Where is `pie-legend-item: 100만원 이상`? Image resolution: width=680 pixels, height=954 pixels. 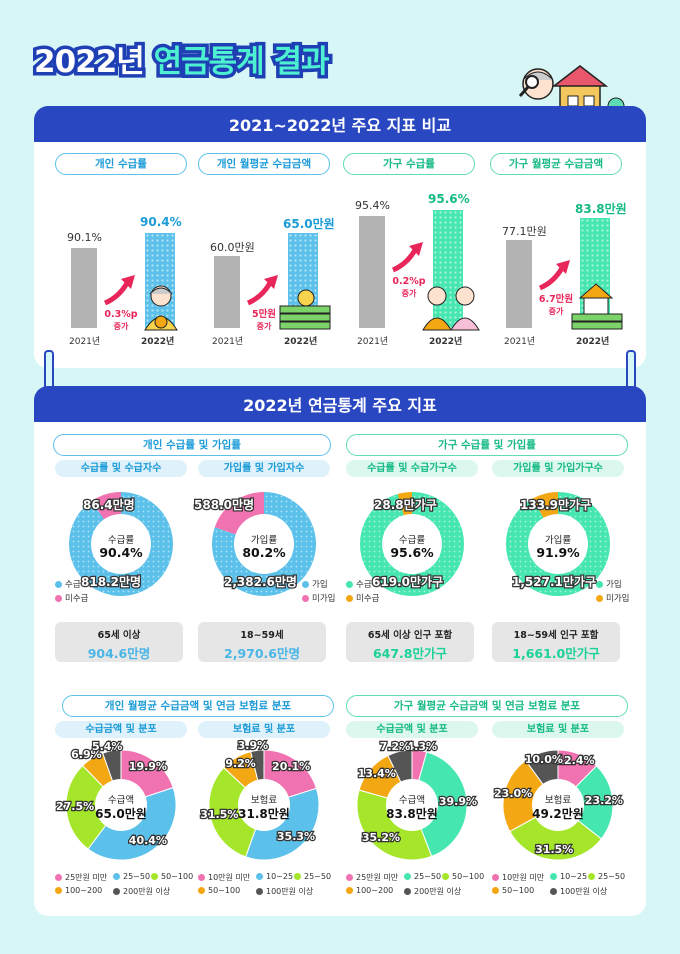
pie-legend-item: 100만원 이상 is located at coordinates (284, 891).